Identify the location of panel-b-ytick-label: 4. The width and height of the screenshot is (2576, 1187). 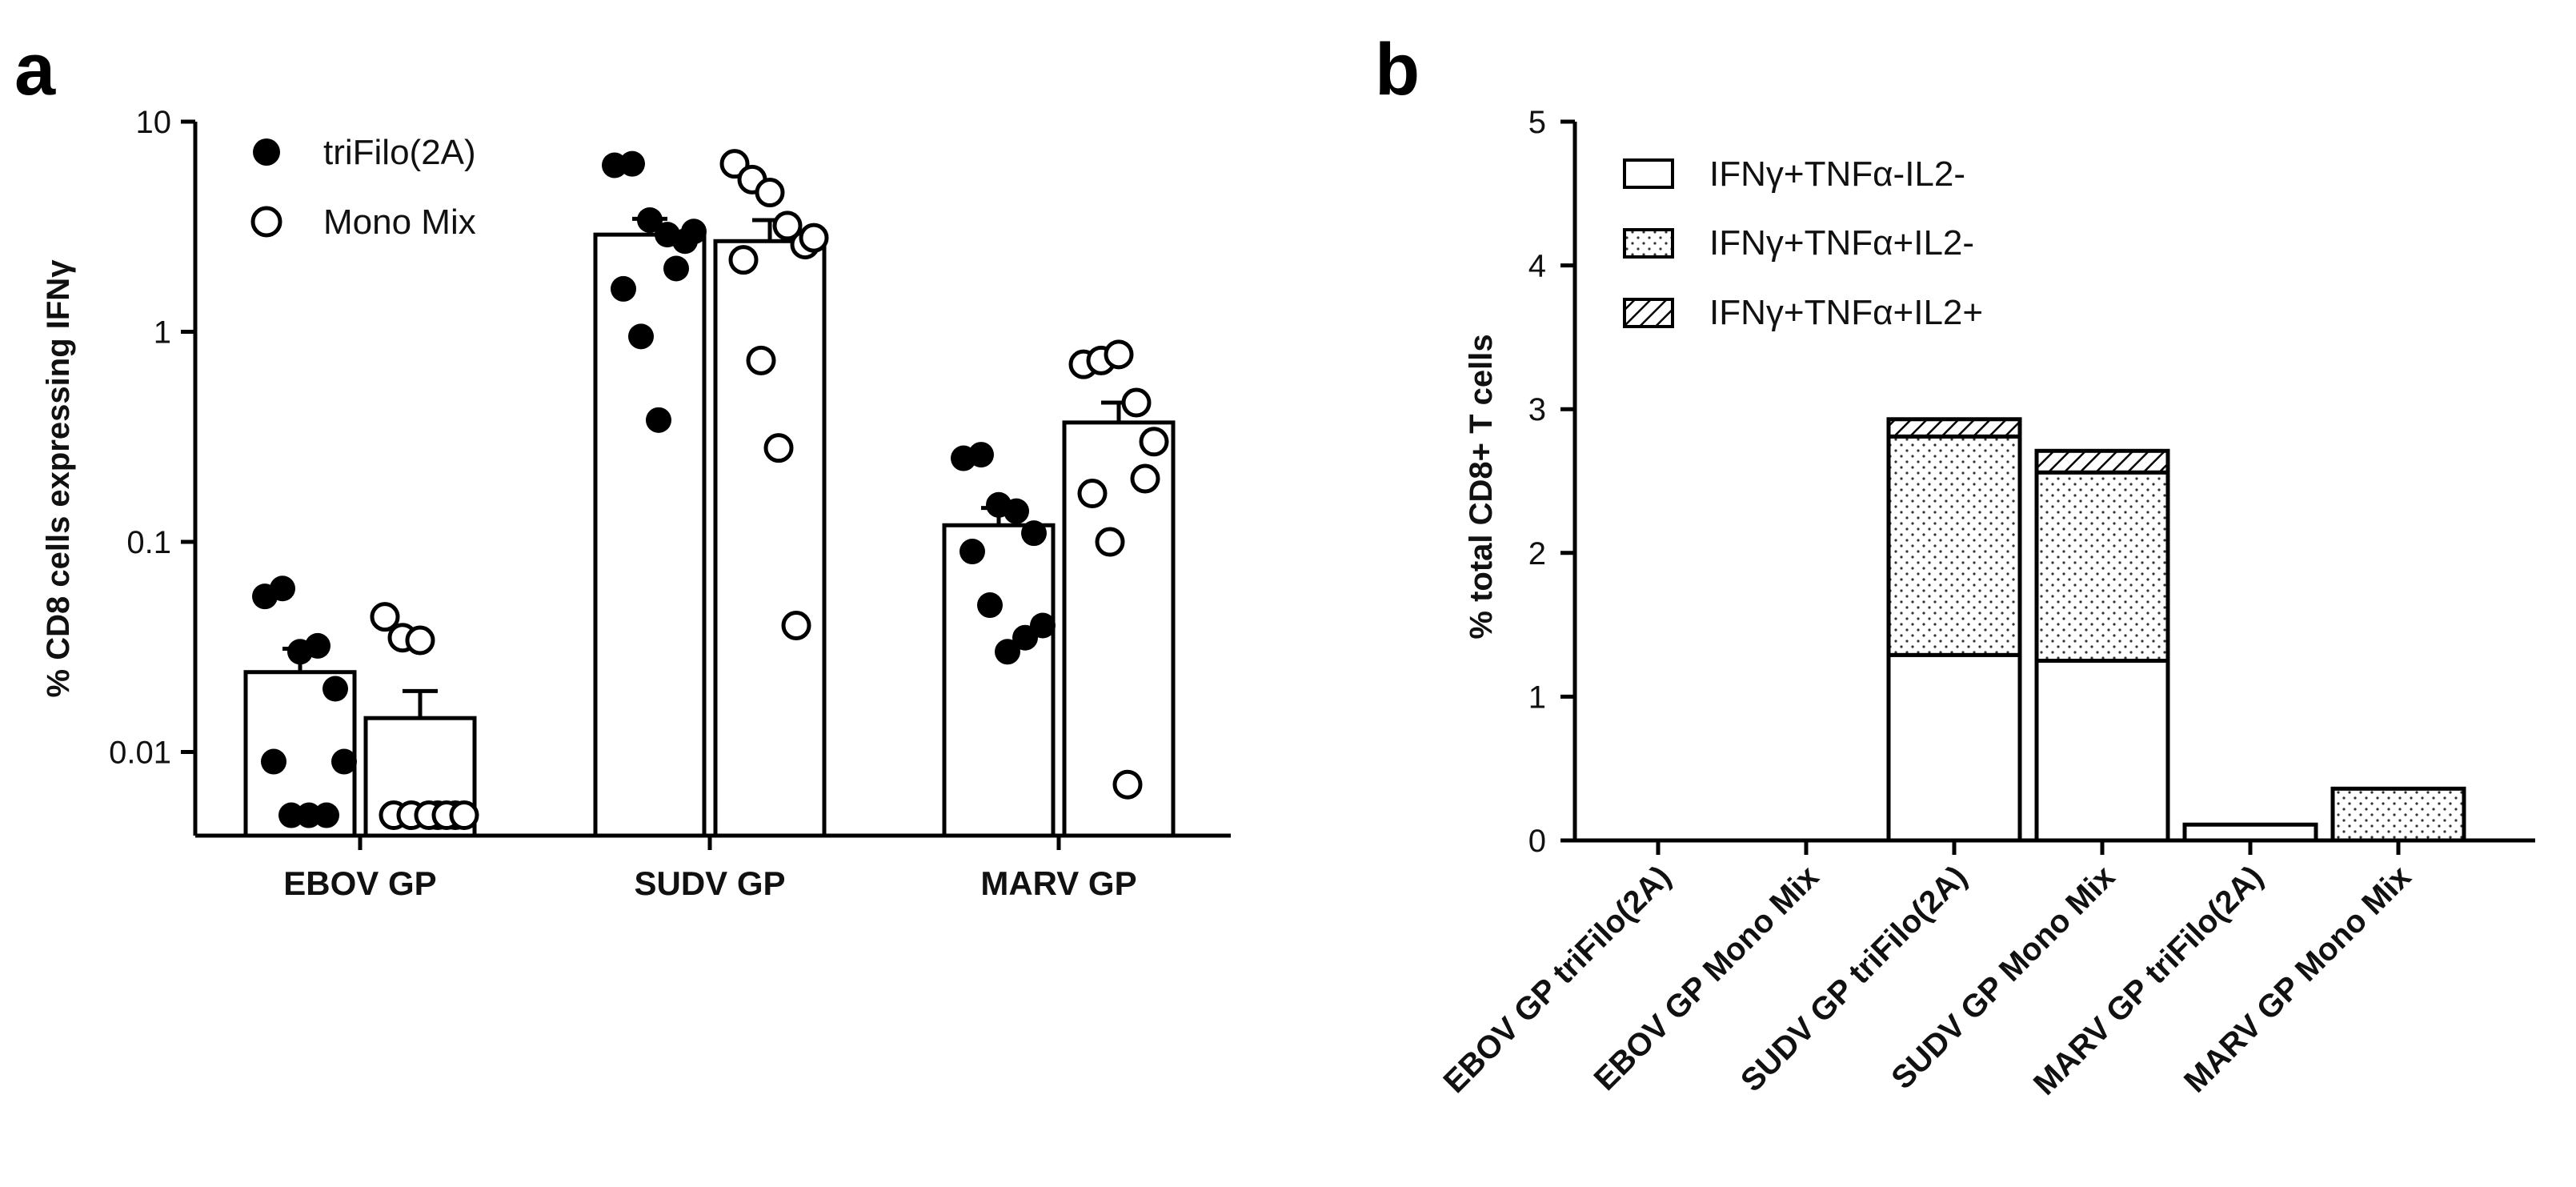
(1537, 266).